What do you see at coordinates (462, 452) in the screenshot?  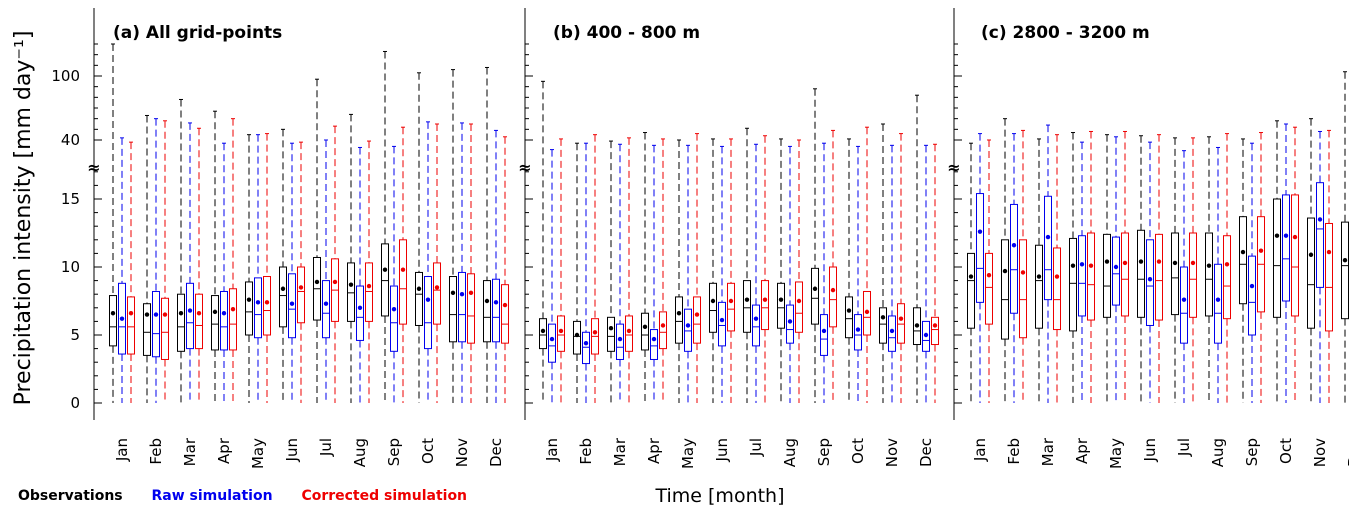 I see `x-tick-label: Nov` at bounding box center [462, 452].